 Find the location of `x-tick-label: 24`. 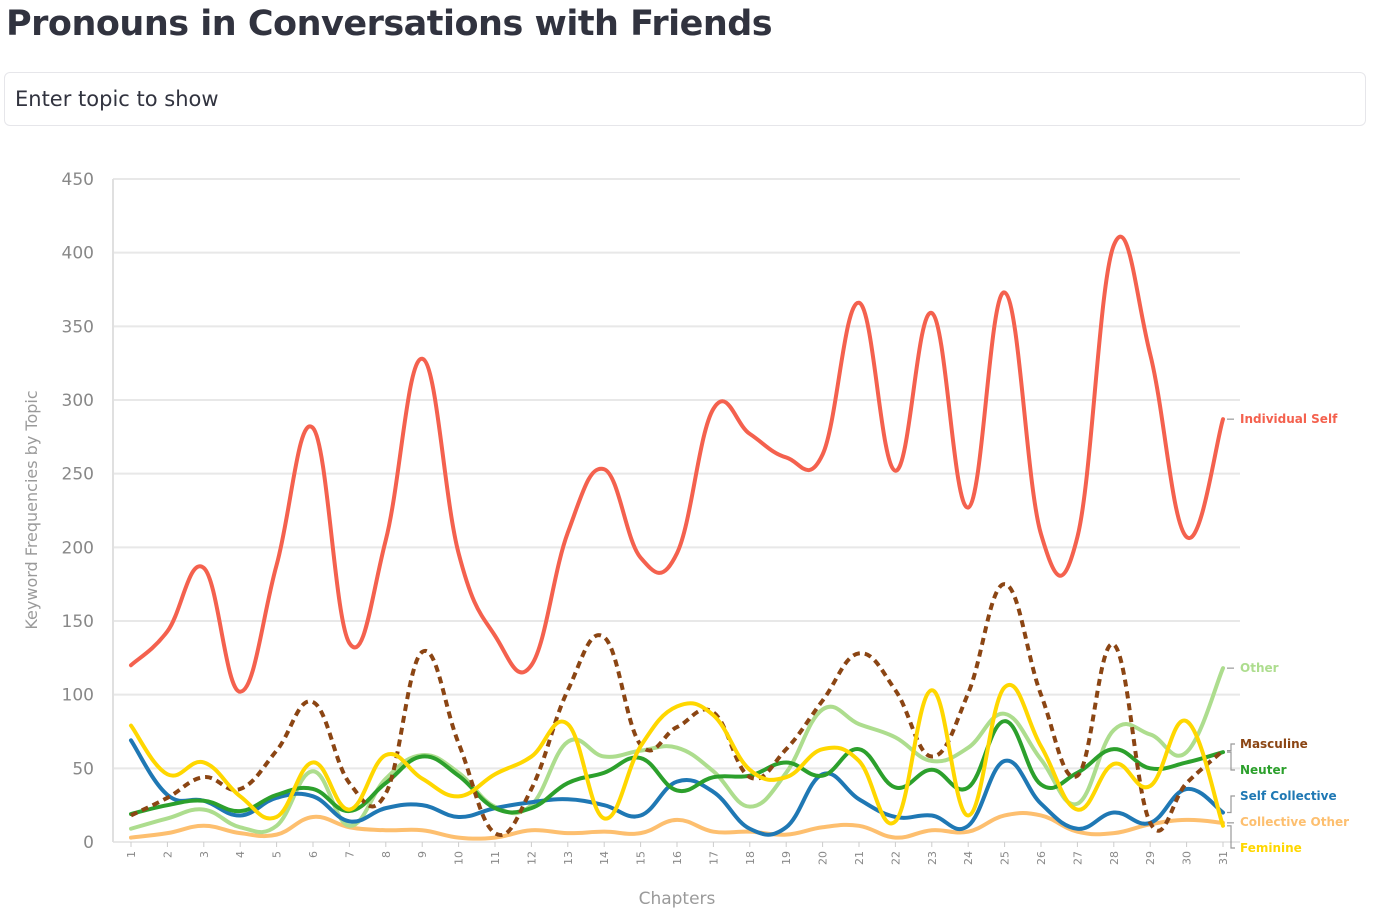

x-tick-label: 24 is located at coordinates (968, 858).